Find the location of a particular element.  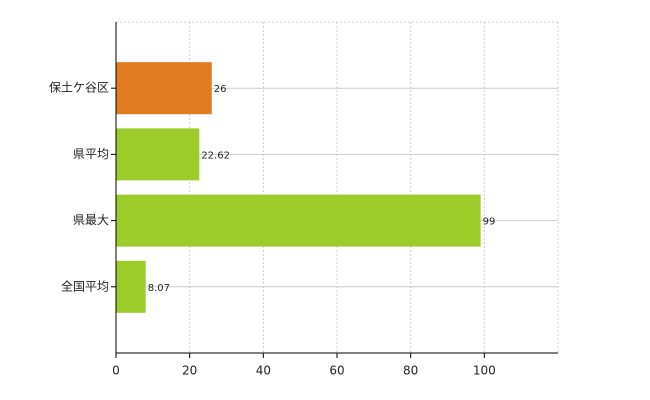

x-tick-label: 40 is located at coordinates (263, 371).